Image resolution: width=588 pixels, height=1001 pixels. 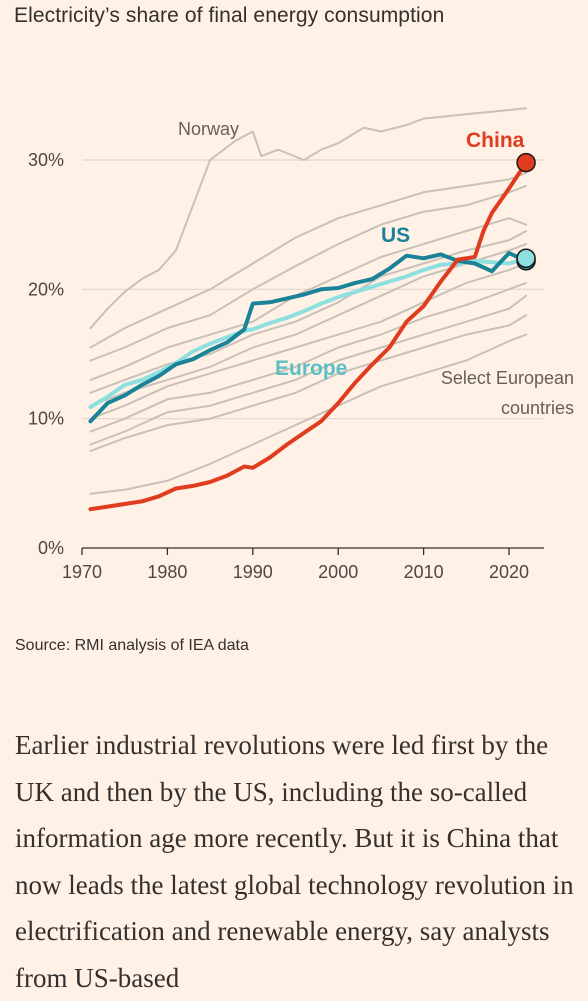 I want to click on select-european-annotation-line2: countries, so click(x=537, y=408).